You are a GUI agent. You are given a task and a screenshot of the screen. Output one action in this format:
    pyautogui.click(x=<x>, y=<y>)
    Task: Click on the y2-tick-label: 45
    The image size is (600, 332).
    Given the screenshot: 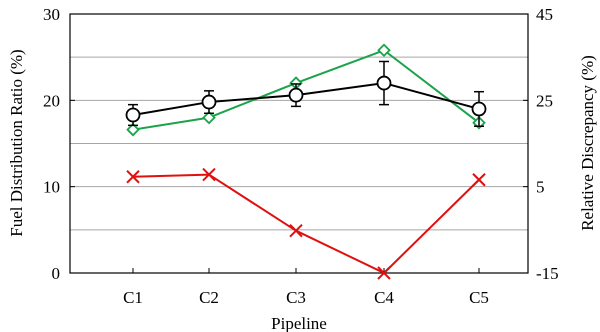 What is the action you would take?
    pyautogui.click(x=544, y=14)
    